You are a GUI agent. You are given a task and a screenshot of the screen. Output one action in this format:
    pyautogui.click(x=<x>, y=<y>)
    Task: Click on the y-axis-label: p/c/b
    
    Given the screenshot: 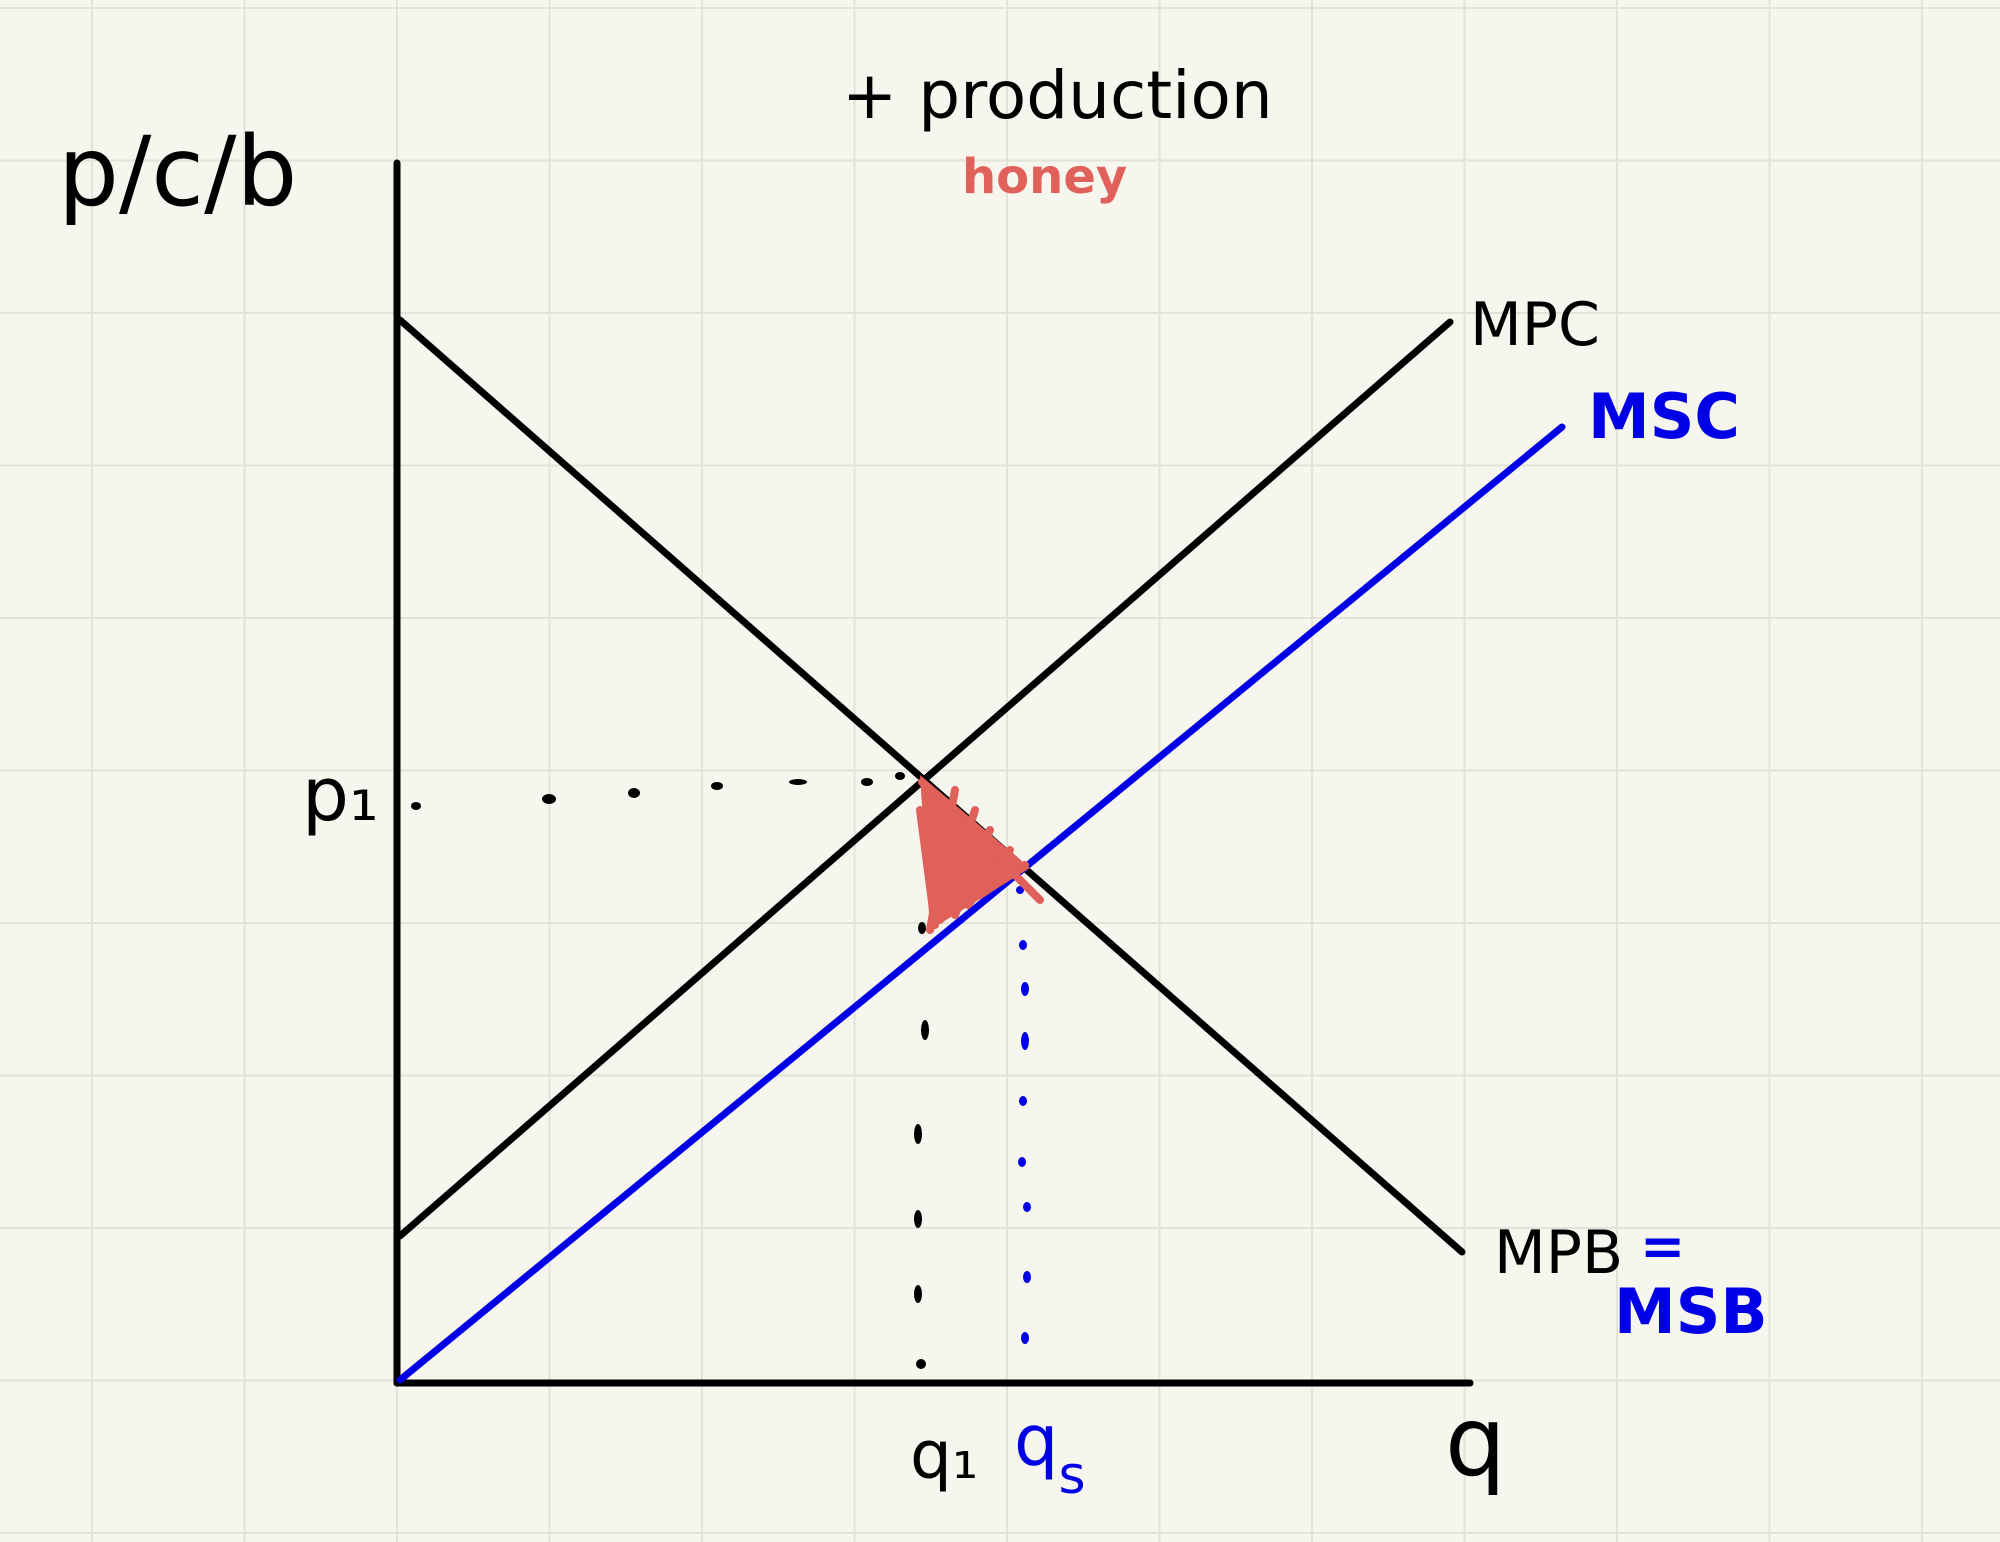 What is the action you would take?
    pyautogui.click(x=177, y=172)
    